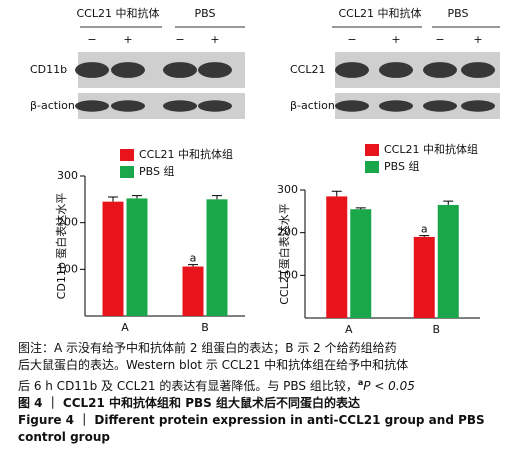  I want to click on title-en: control group, so click(64, 437).